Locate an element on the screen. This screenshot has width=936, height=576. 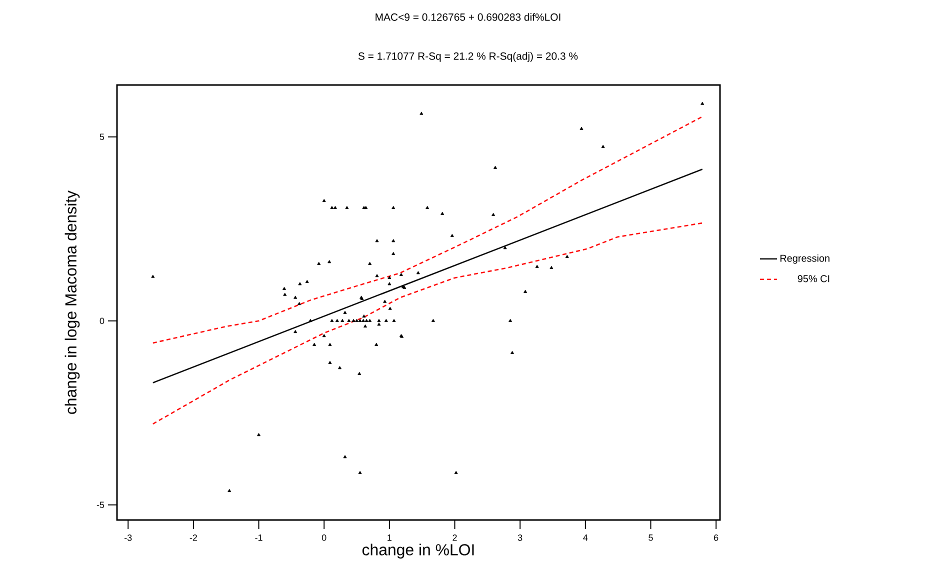
x-tick-label: 4 is located at coordinates (585, 537).